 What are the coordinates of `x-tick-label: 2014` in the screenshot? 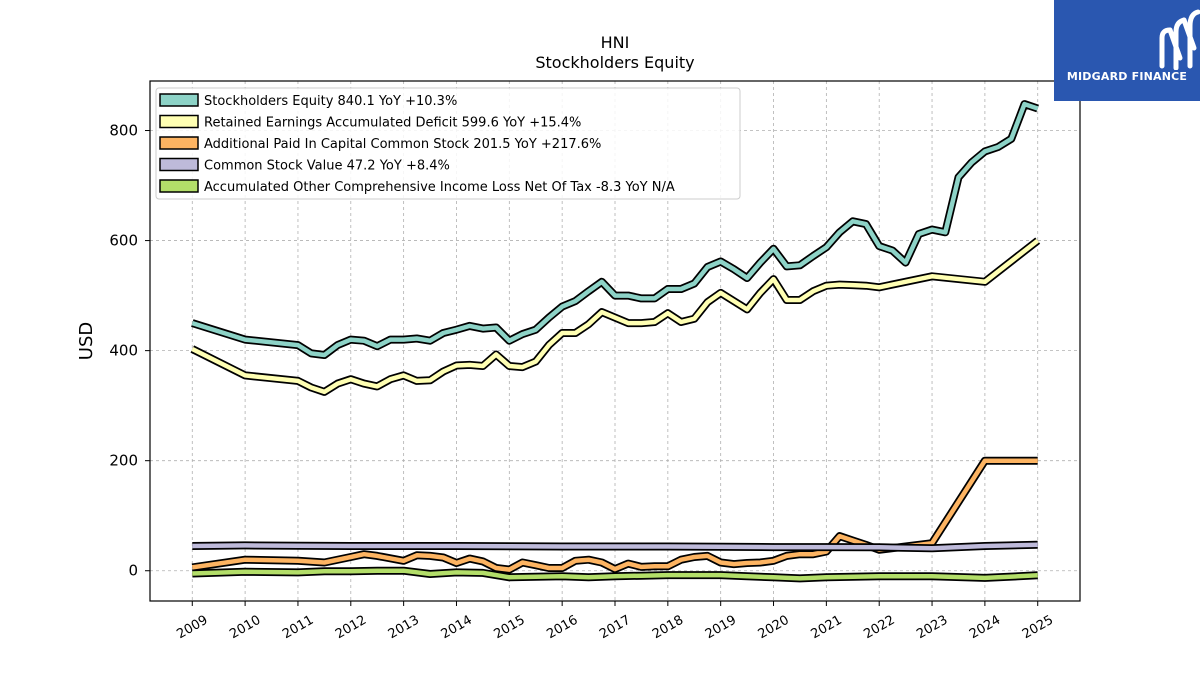 It's located at (457, 628).